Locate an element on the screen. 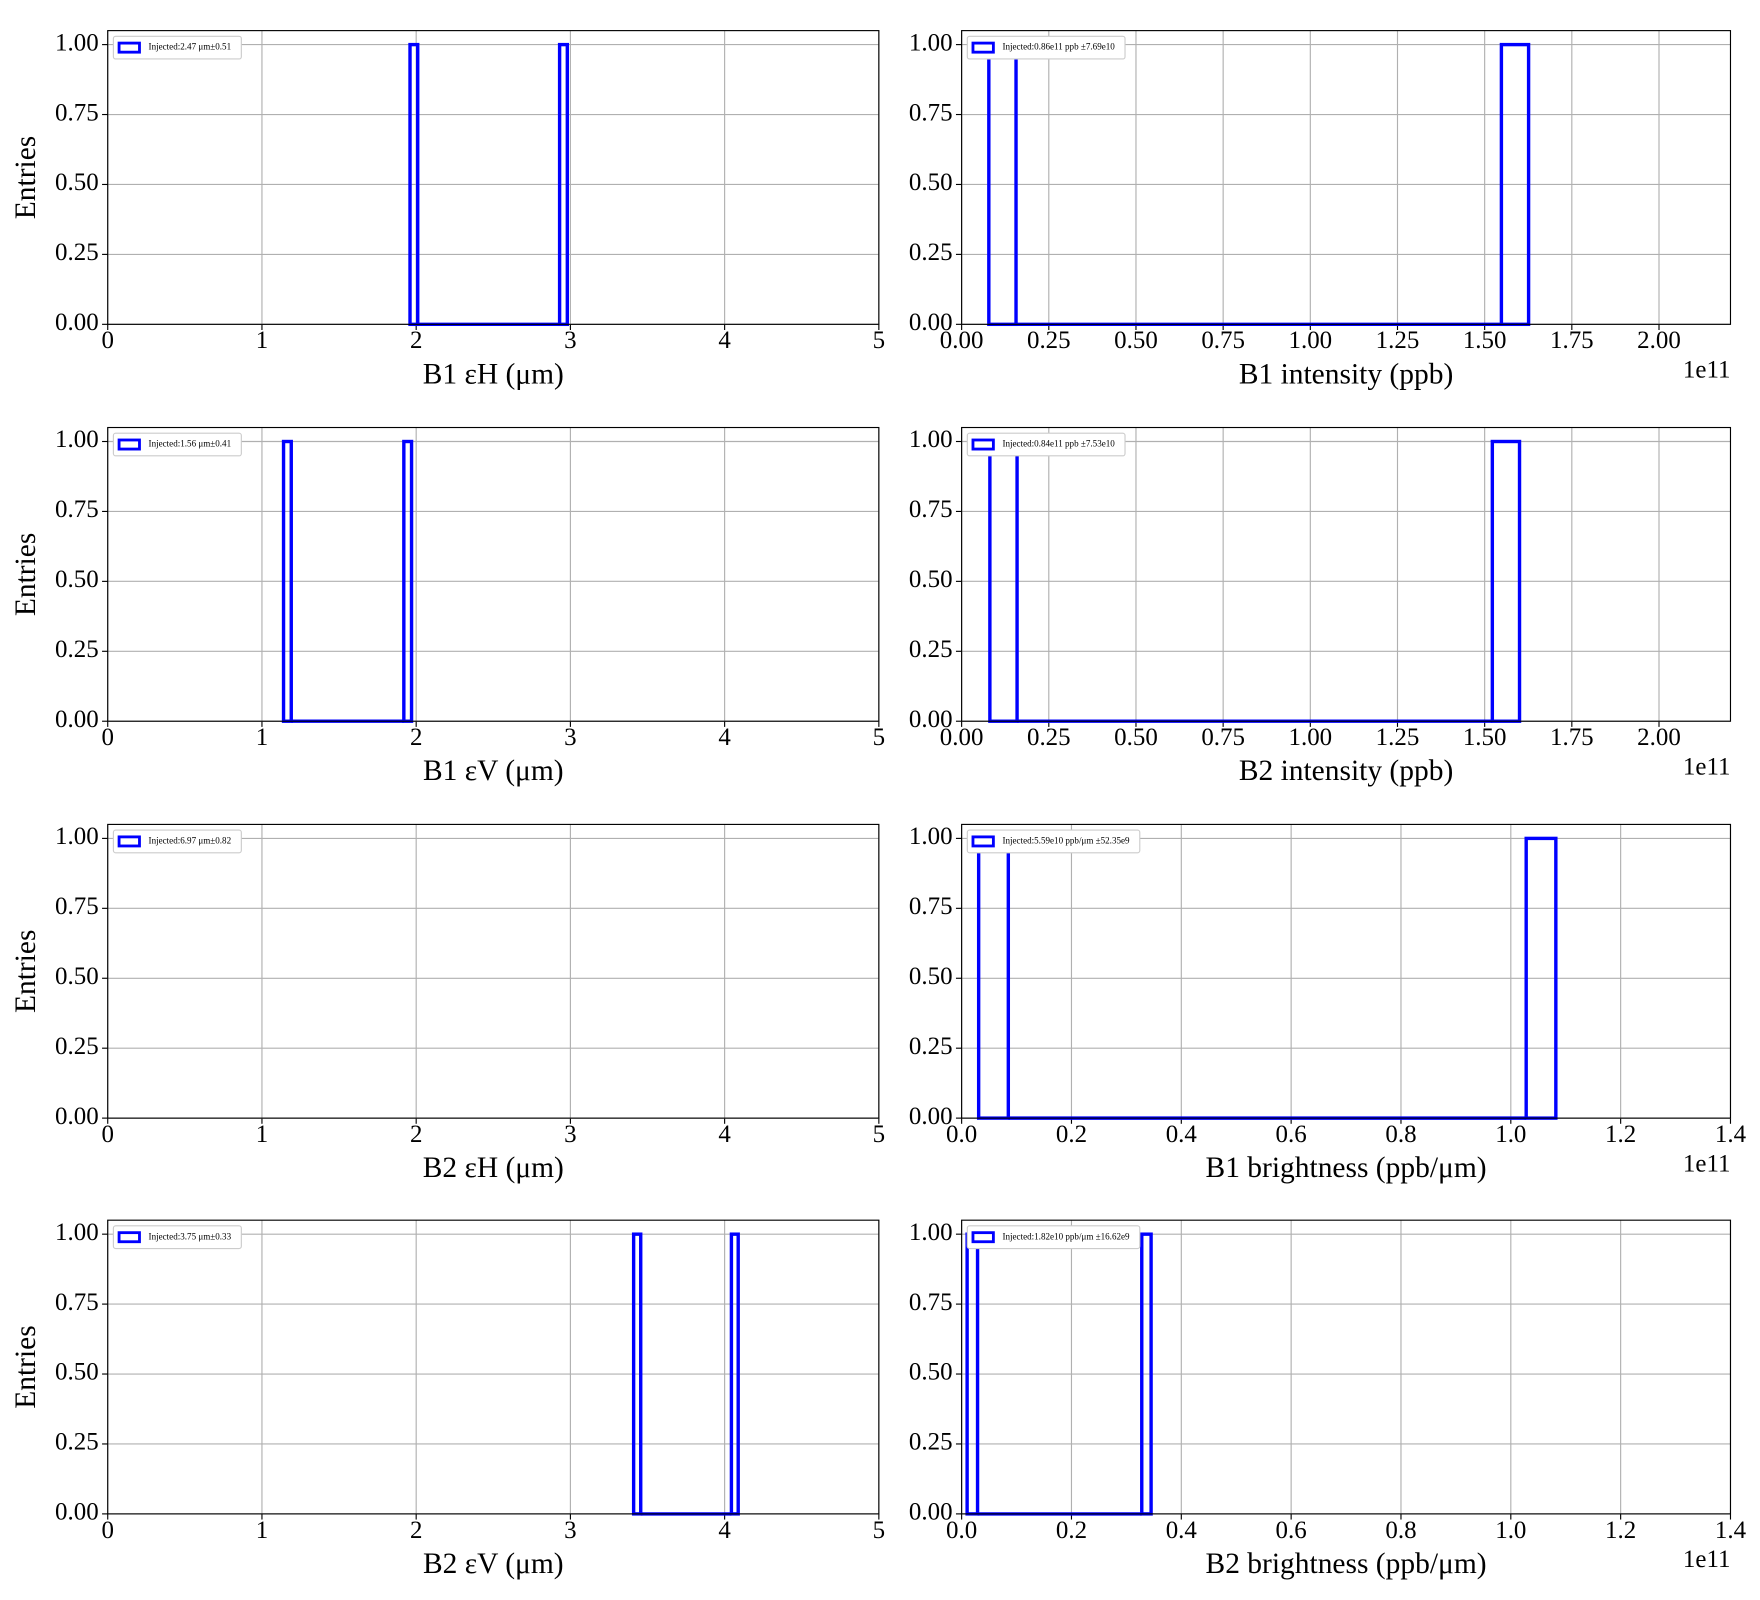 This screenshot has height=1600, width=1760. offset-text: 1e11 is located at coordinates (1707, 370).